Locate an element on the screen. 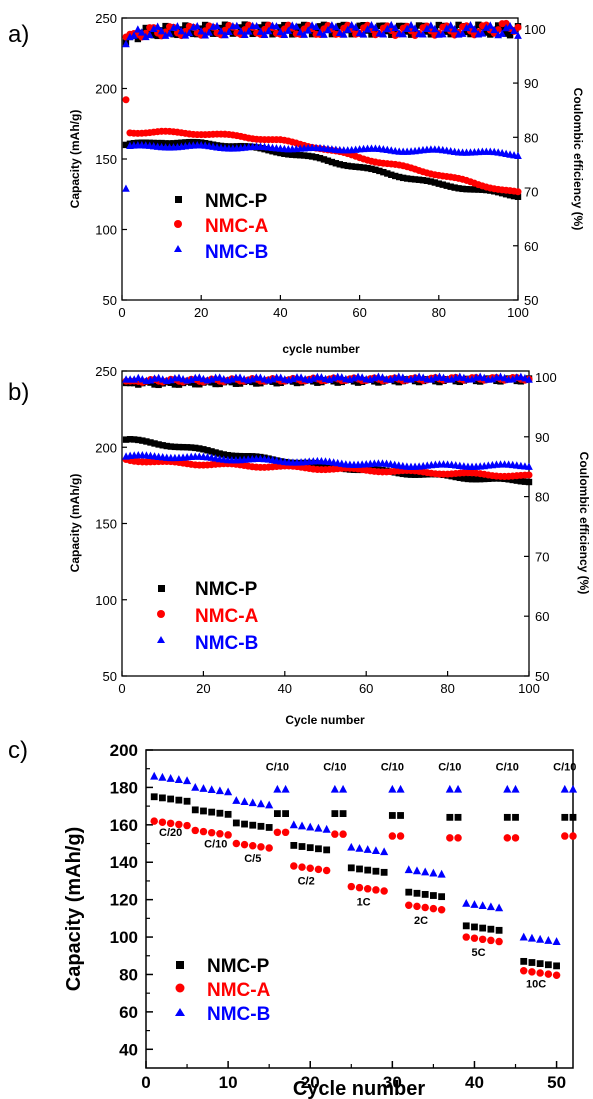 This screenshot has width=593, height=1099. panel-a-marks is located at coordinates (322, 109).